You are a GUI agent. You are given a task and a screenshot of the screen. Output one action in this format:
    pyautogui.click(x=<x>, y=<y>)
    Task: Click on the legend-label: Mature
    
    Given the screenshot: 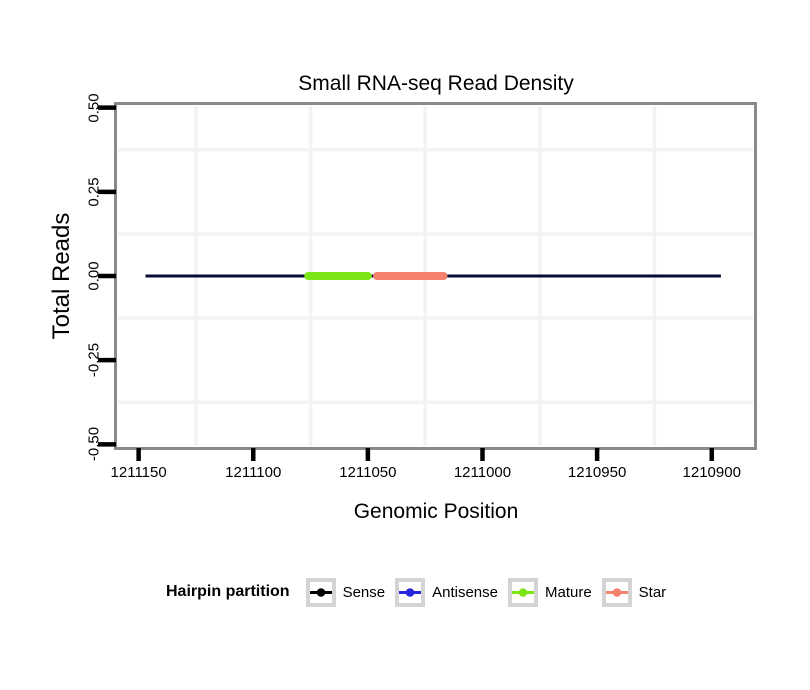 What is the action you would take?
    pyautogui.click(x=568, y=592)
    